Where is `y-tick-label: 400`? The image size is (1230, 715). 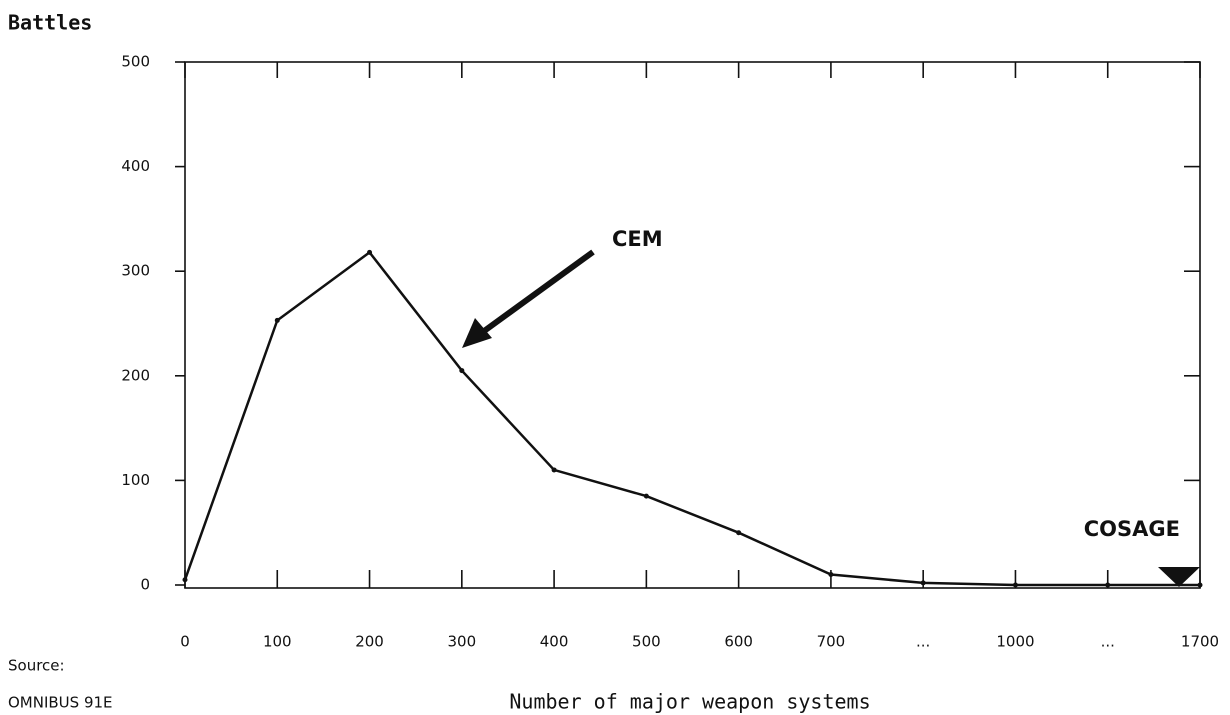
y-tick-label: 400 is located at coordinates (135, 166).